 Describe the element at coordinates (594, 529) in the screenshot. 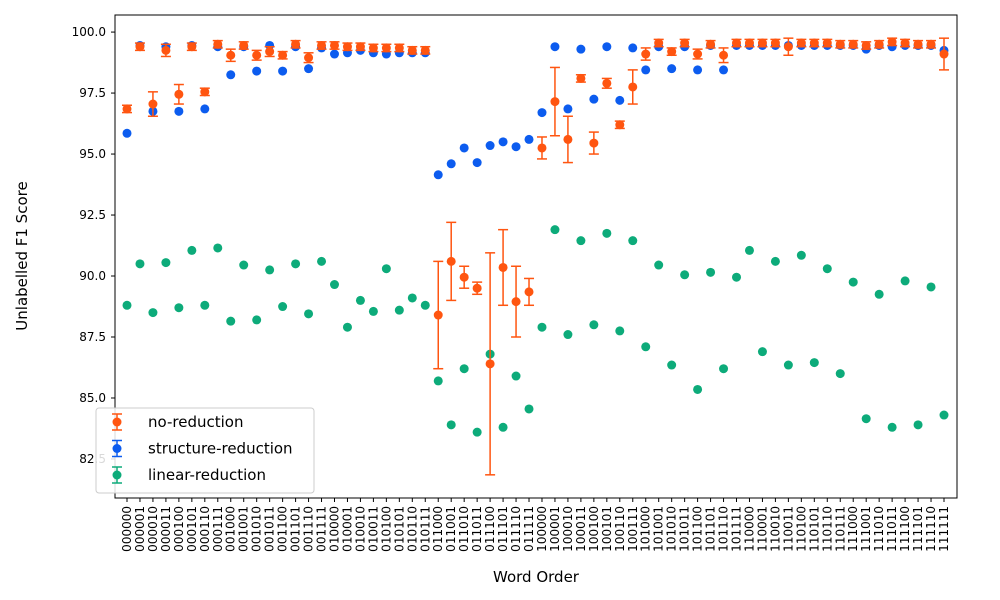

I see `x-tick-label: 100100` at that location.